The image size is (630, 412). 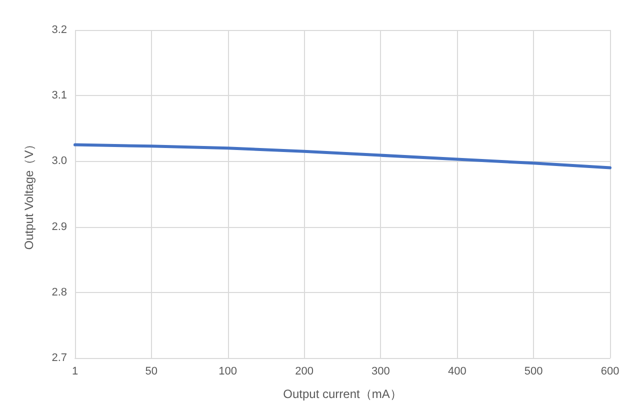 What do you see at coordinates (59, 96) in the screenshot?
I see `y-tick-label: 3.1` at bounding box center [59, 96].